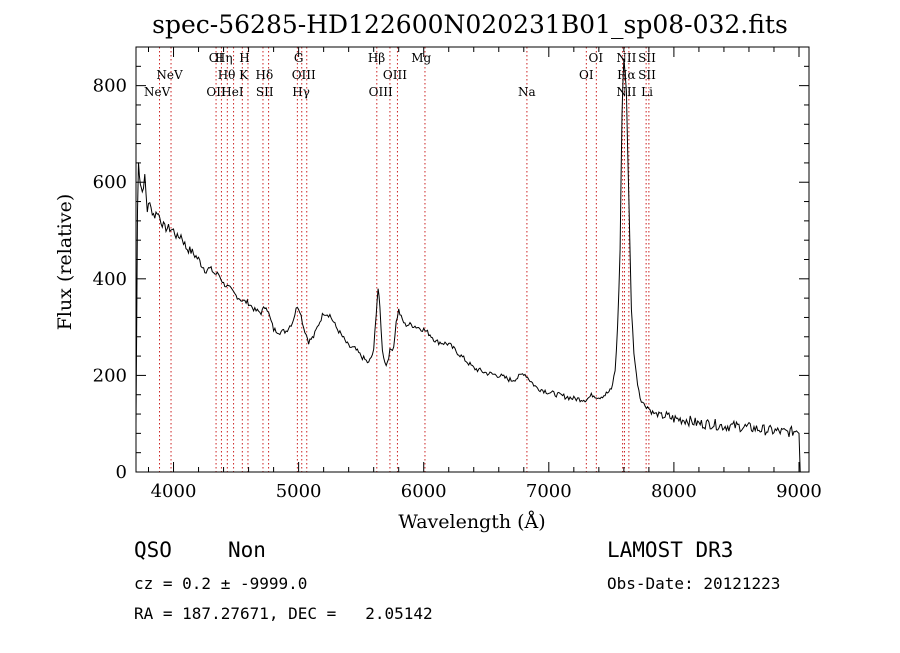 Image resolution: width=900 pixels, height=653 pixels. What do you see at coordinates (674, 491) in the screenshot?
I see `x-tick-label: 8000` at bounding box center [674, 491].